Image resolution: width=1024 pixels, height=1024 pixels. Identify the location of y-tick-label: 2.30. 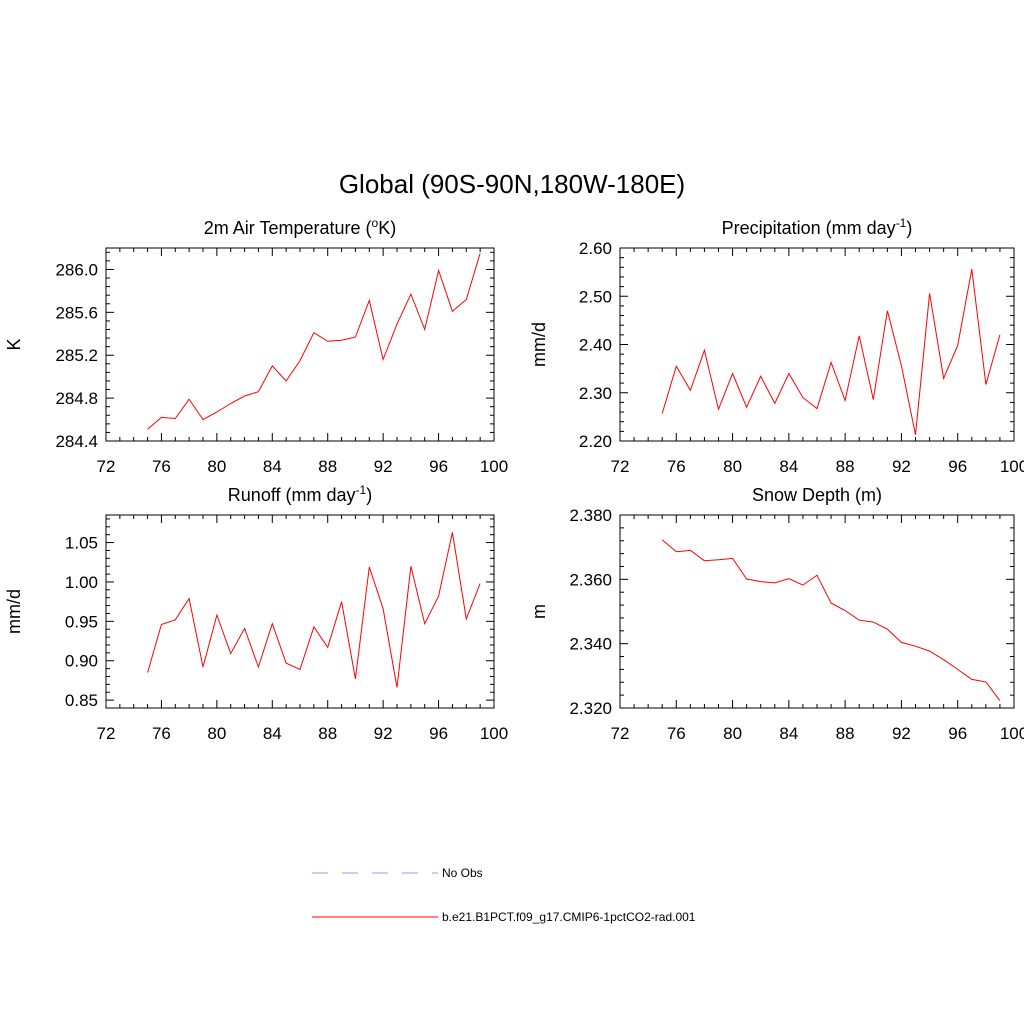
(595, 393).